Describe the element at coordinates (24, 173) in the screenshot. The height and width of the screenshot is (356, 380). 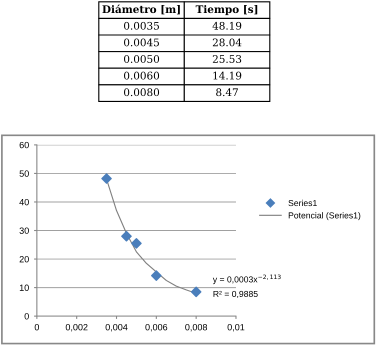
I see `y-tick-label: 50` at that location.